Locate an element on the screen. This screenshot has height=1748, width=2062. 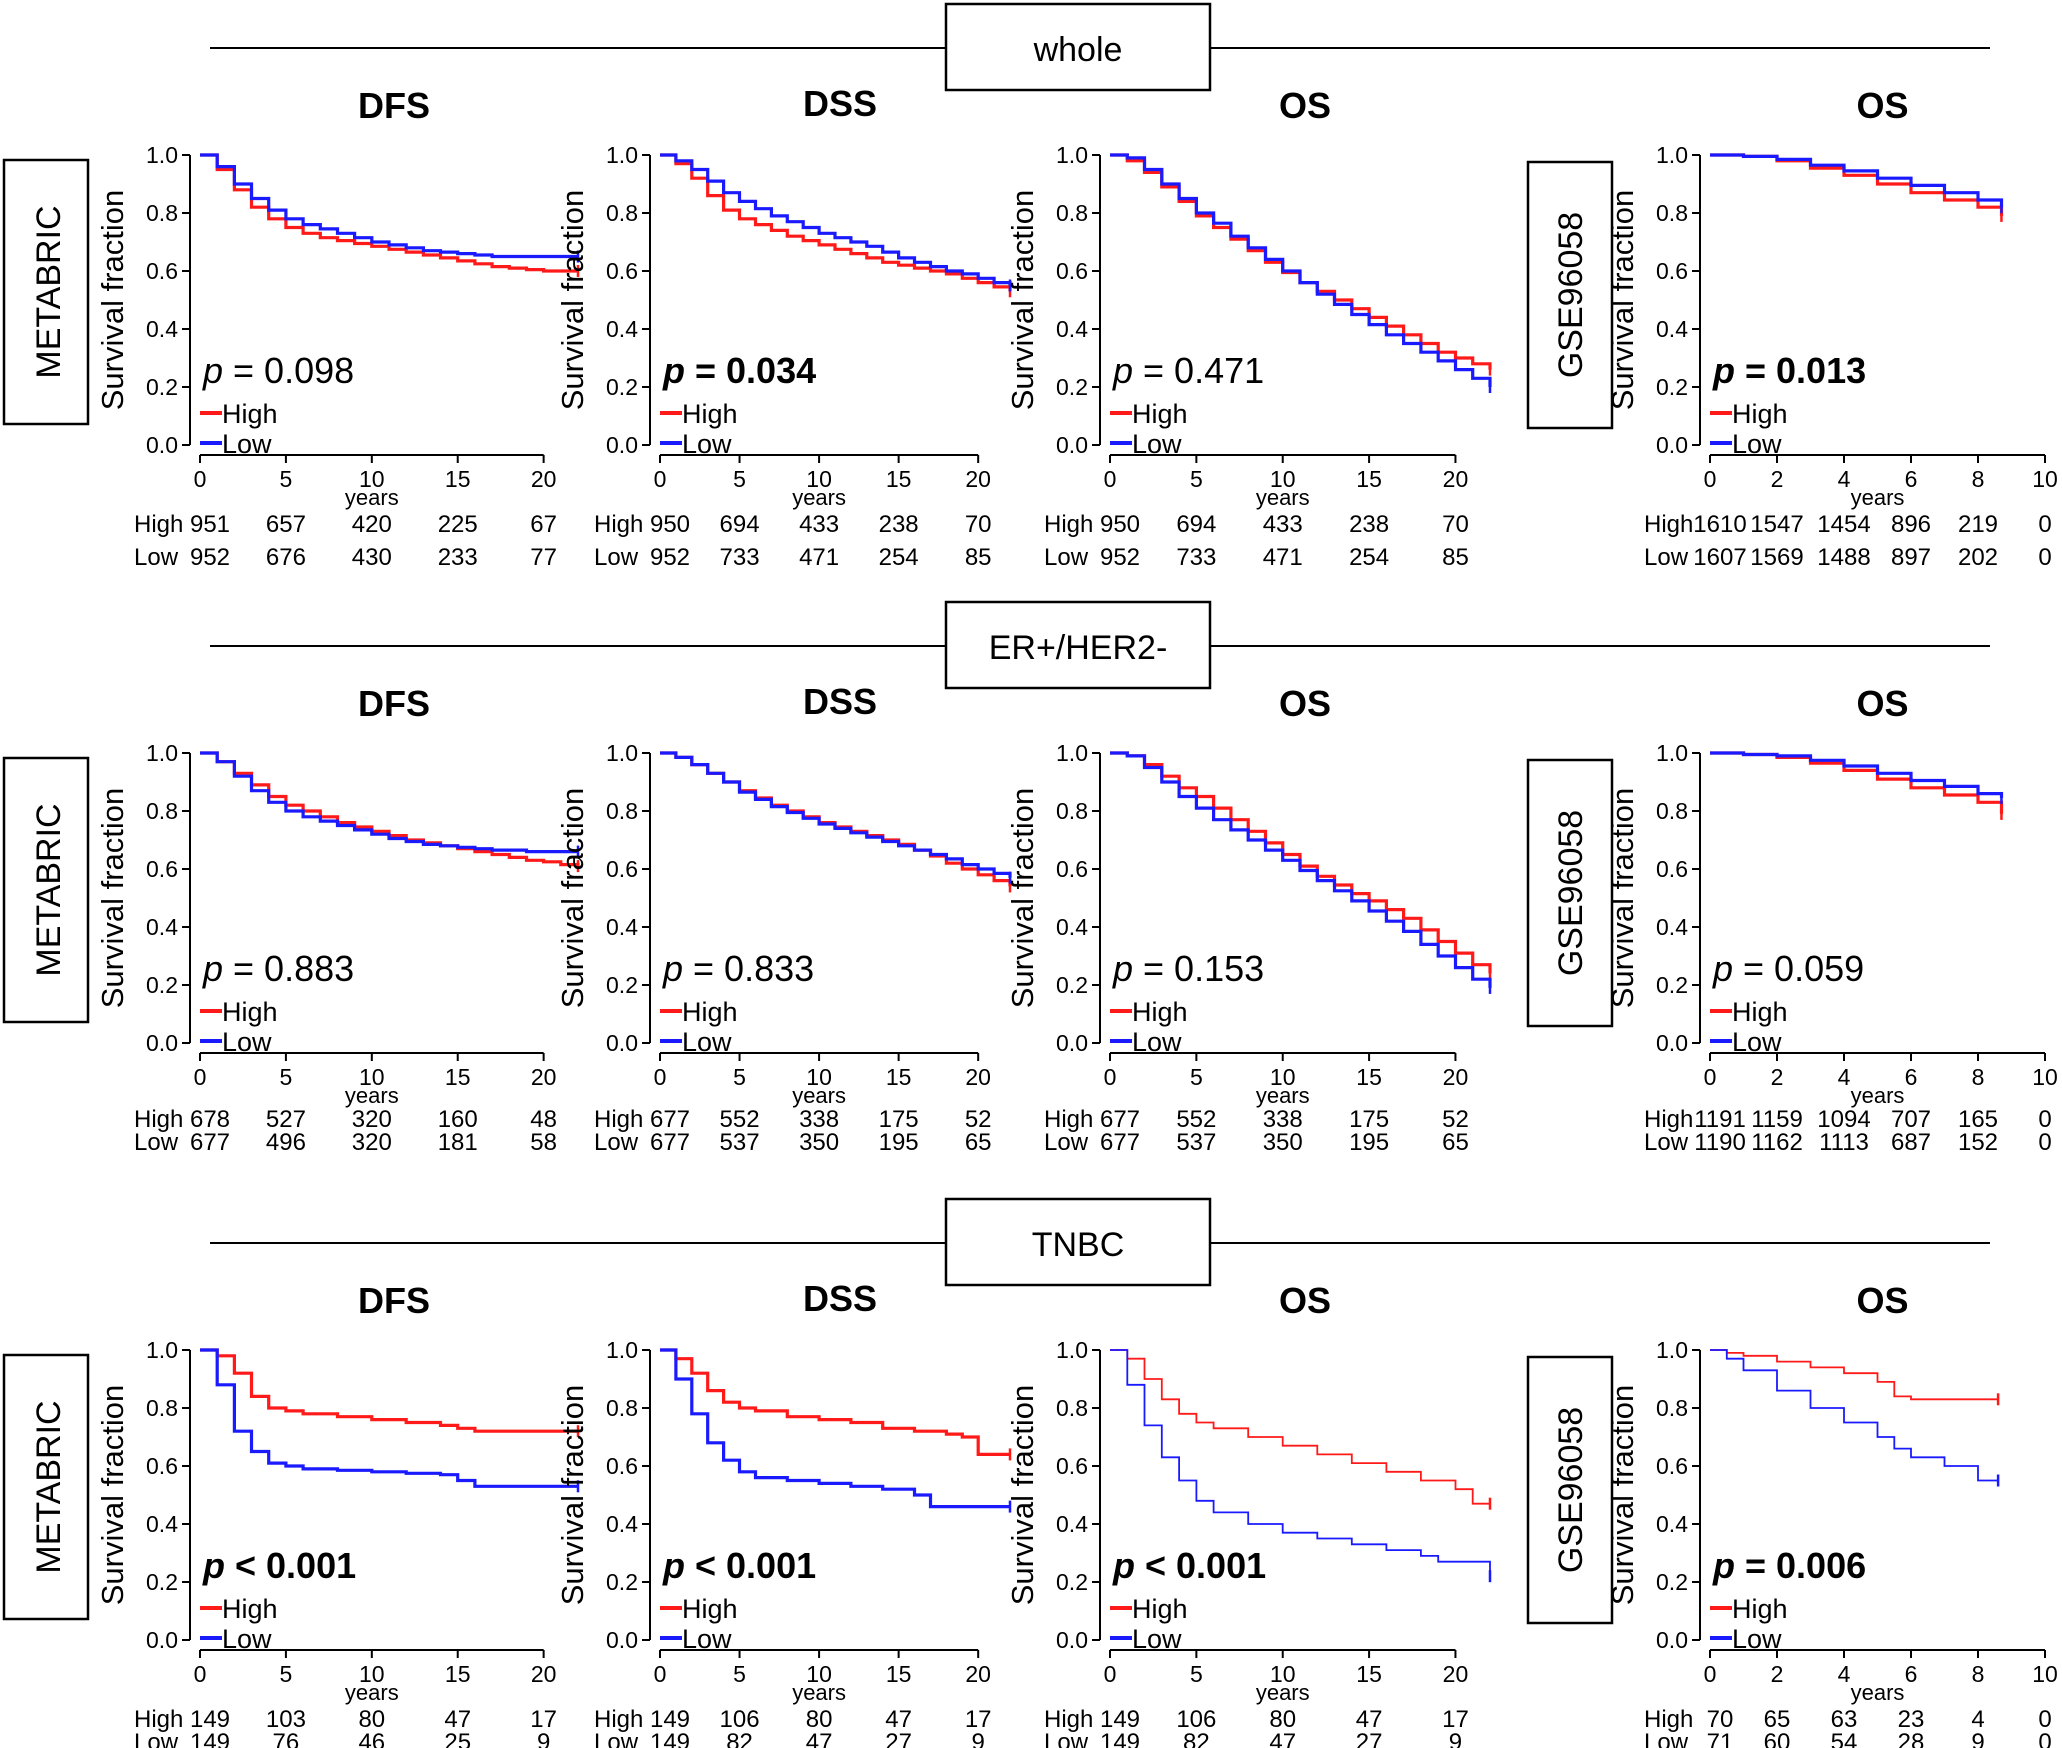
at-risk-low-value: 952 is located at coordinates (210, 557).